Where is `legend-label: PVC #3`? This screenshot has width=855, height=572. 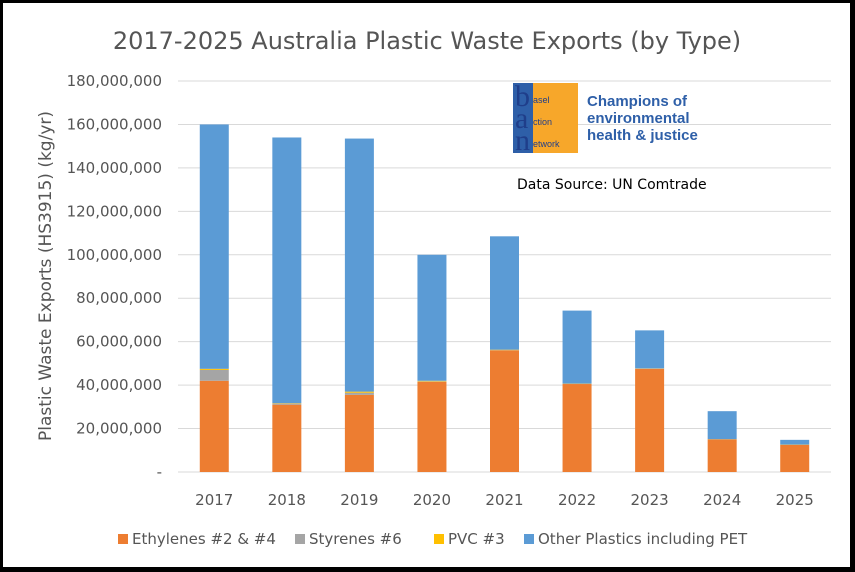
legend-label: PVC #3 is located at coordinates (476, 539).